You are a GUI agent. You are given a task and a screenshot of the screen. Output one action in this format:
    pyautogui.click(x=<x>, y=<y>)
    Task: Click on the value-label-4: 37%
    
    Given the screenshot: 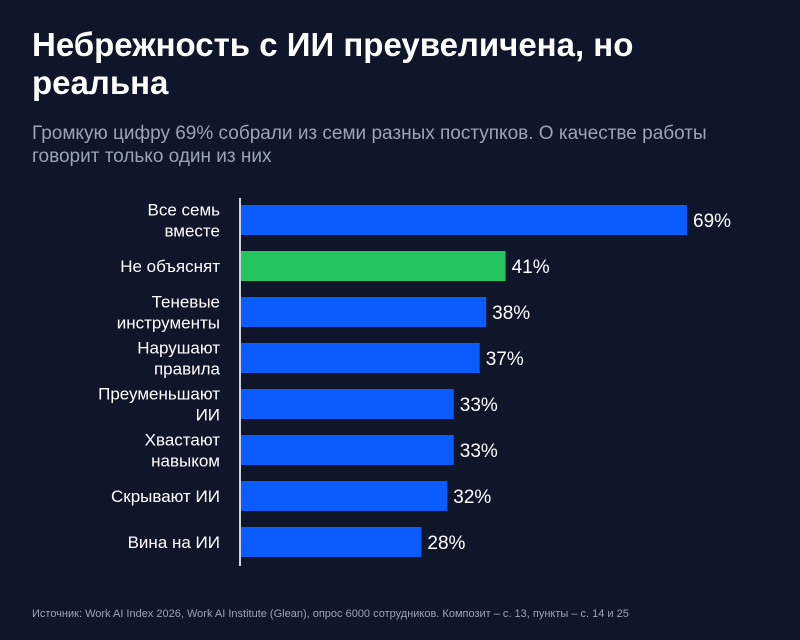 What is the action you would take?
    pyautogui.click(x=505, y=359)
    